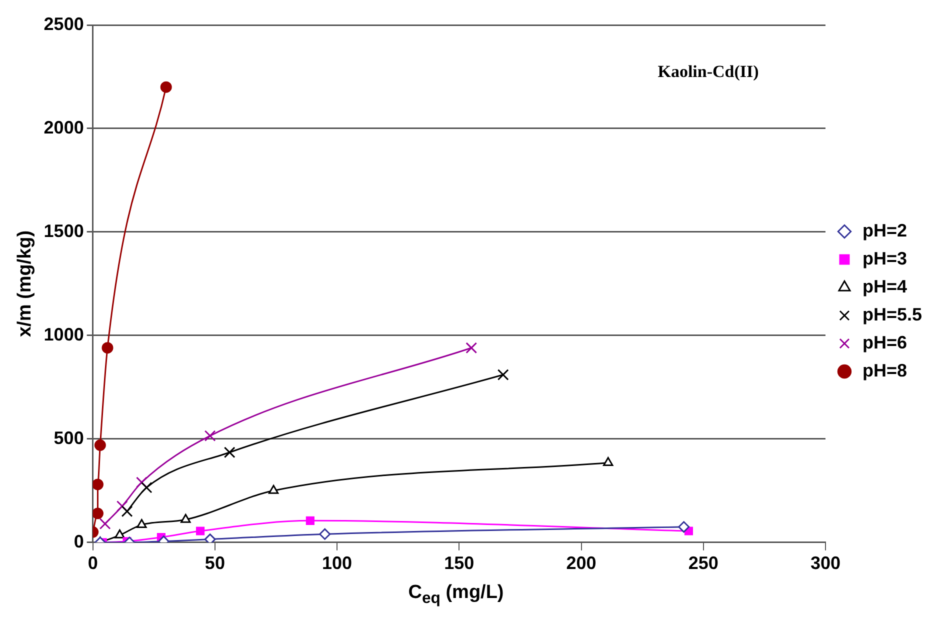 The image size is (938, 633). What do you see at coordinates (703, 563) in the screenshot?
I see `x-tick-label: 250` at bounding box center [703, 563].